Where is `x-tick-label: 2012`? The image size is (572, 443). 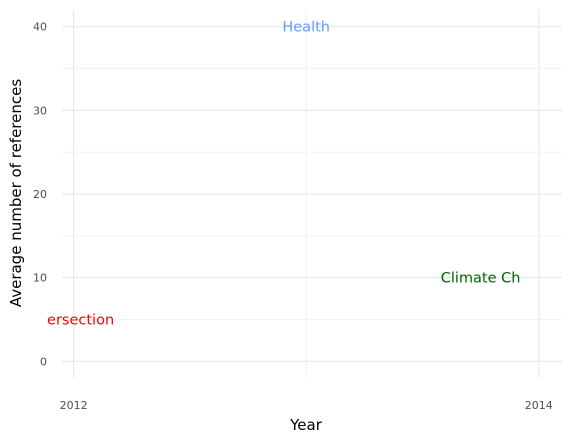
x-tick-label: 2012 is located at coordinates (74, 405).